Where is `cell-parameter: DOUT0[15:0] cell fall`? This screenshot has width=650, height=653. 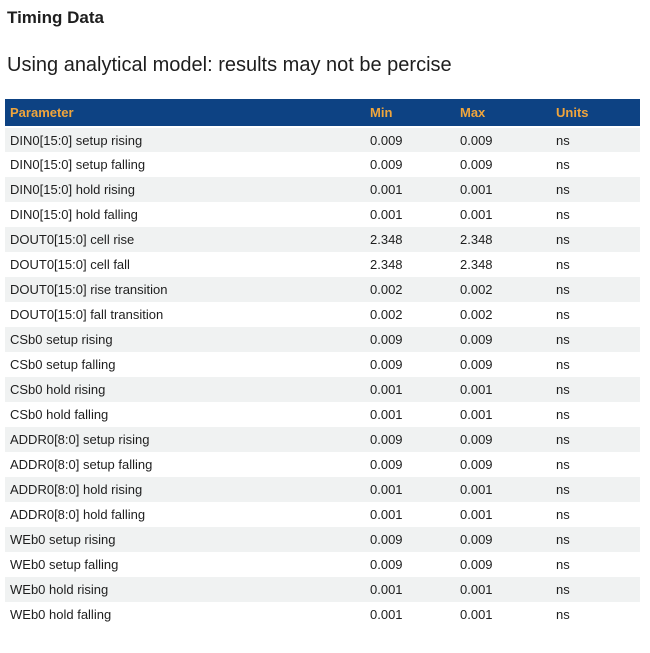
cell-parameter: DOUT0[15:0] cell fall is located at coordinates (185, 265).